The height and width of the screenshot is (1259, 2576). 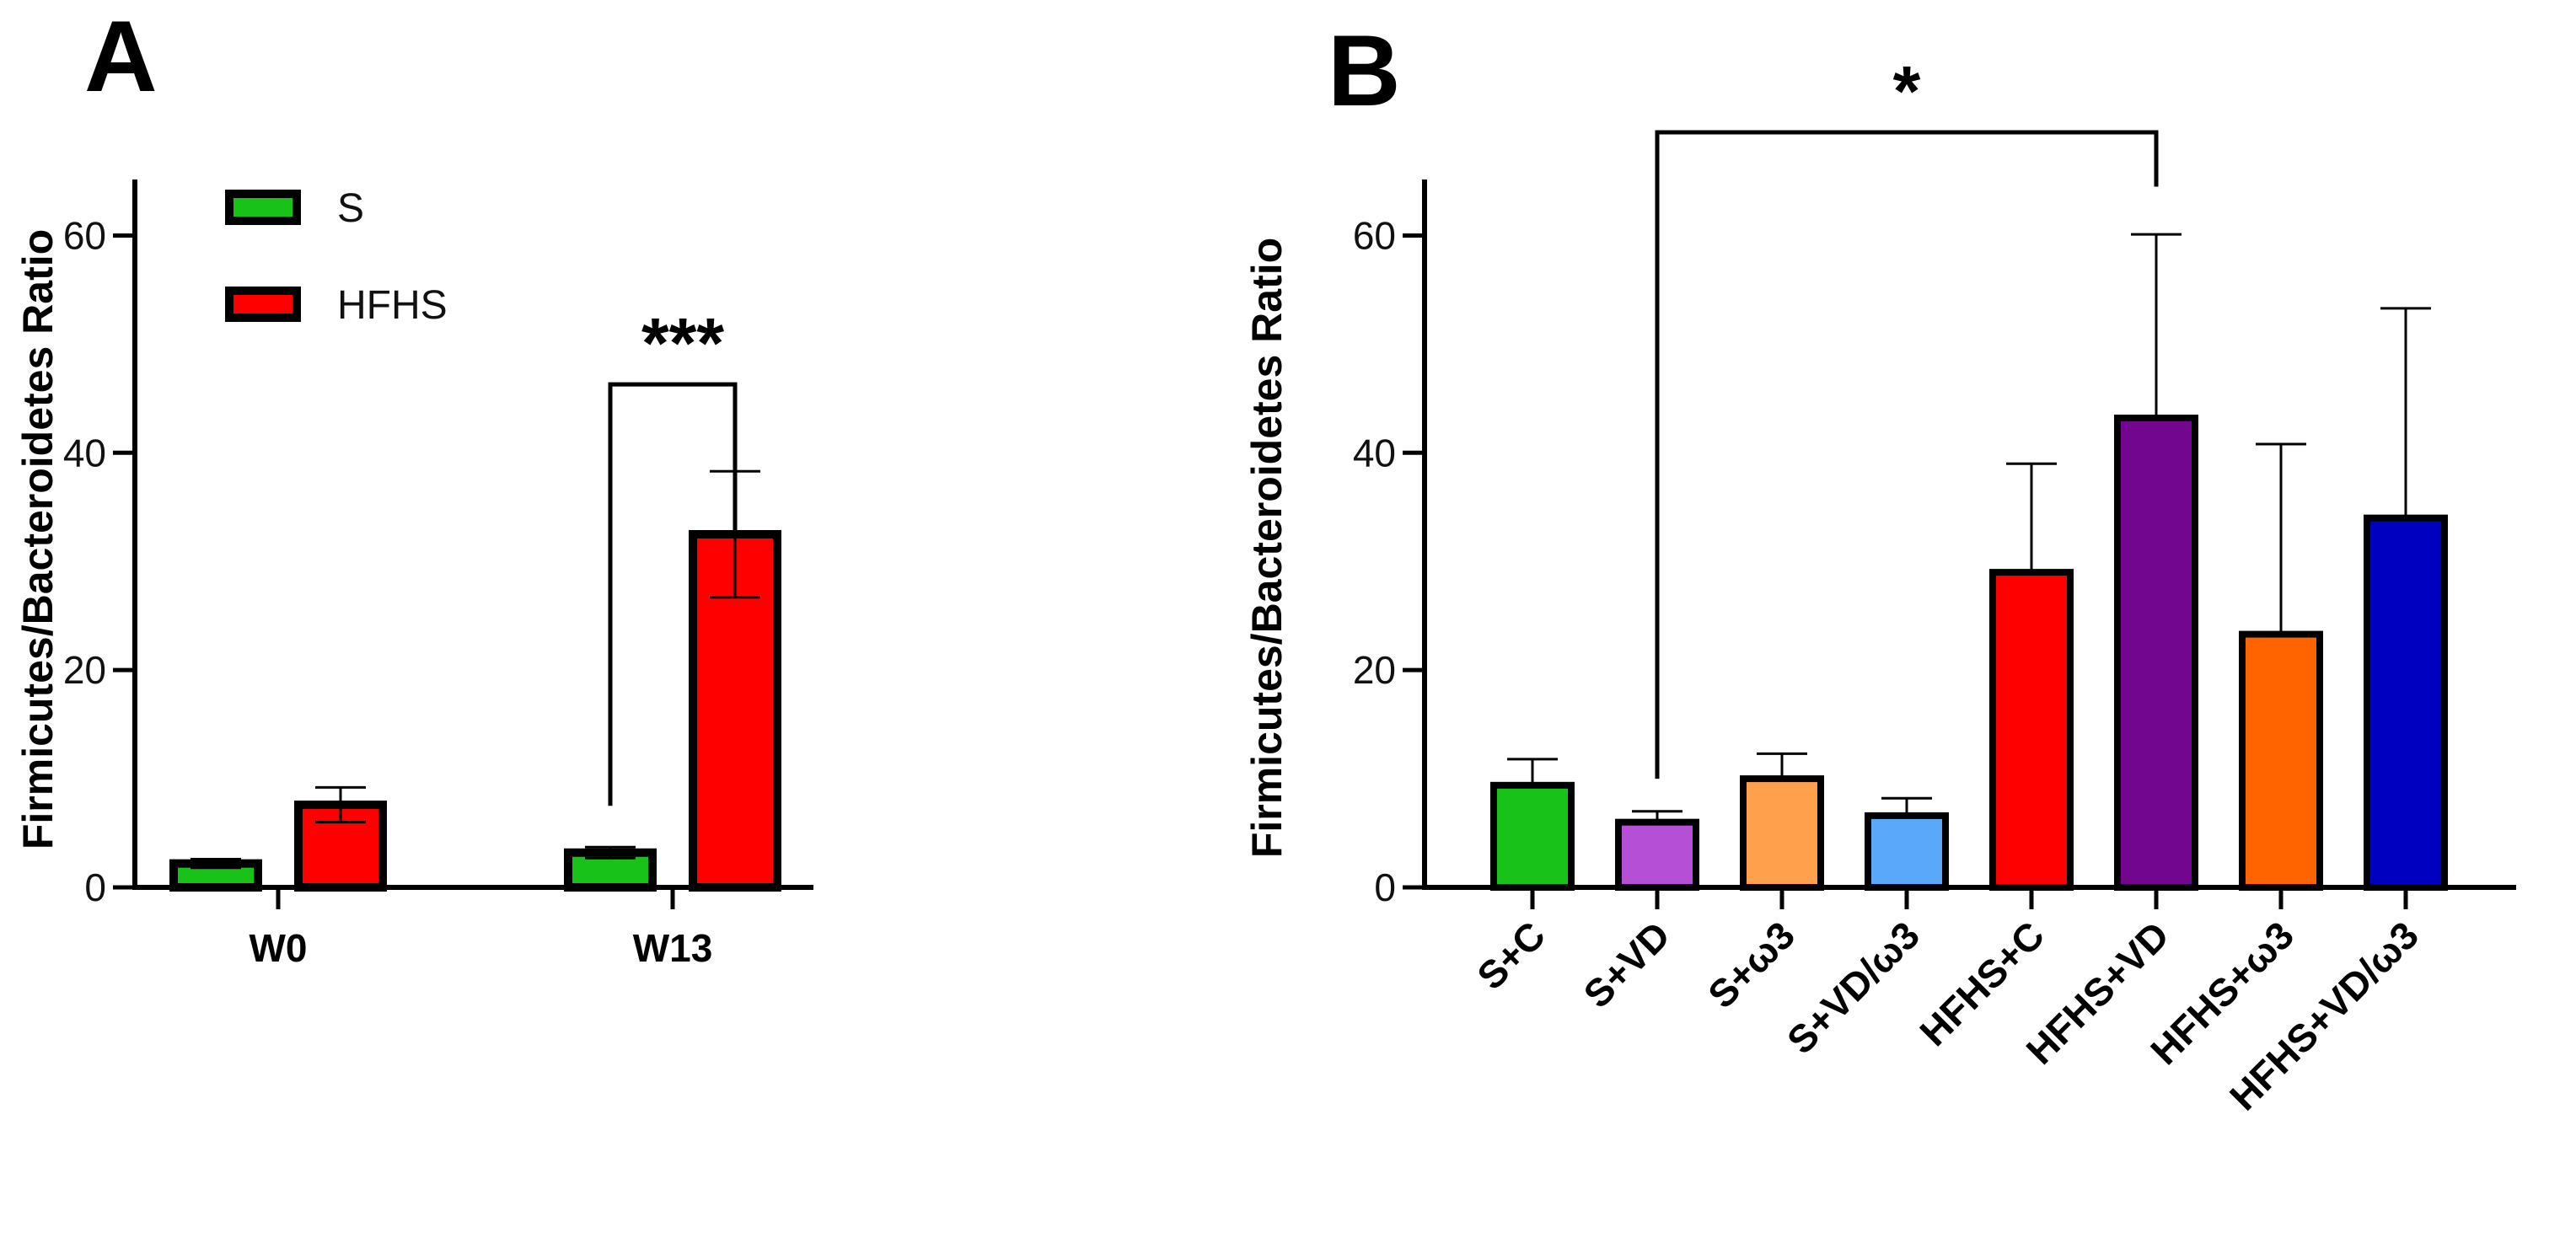 I want to click on b-bar-hfhs-ω3, so click(x=2281, y=761).